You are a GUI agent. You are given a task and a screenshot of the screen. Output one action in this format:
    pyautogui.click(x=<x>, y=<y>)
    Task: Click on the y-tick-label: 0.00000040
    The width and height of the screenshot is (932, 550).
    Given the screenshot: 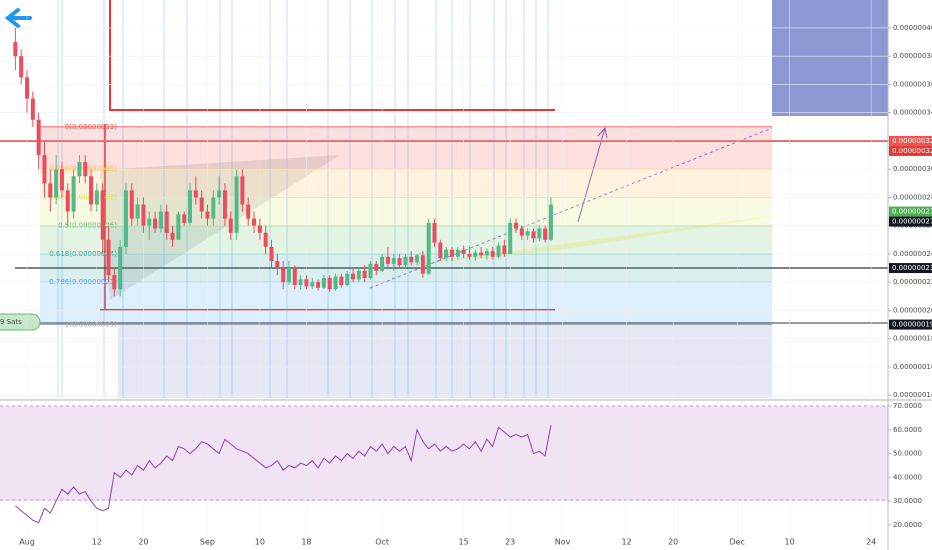 What is the action you would take?
    pyautogui.click(x=912, y=28)
    